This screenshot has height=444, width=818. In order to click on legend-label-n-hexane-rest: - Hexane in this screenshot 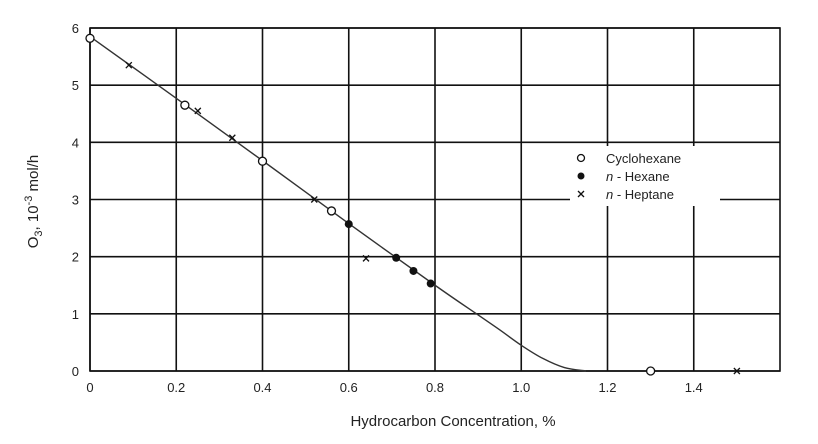, I will do `click(641, 176)`.